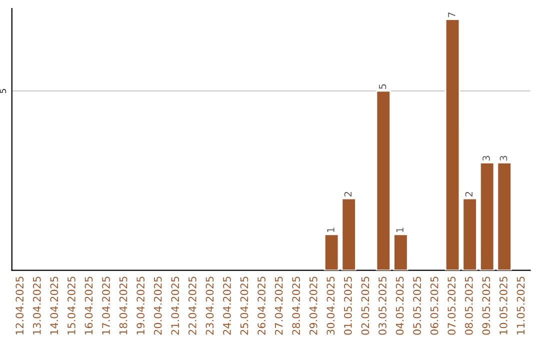 This screenshot has width=540, height=340. Describe the element at coordinates (468, 305) in the screenshot. I see `x-tick-label: 08.05.2025` at that location.